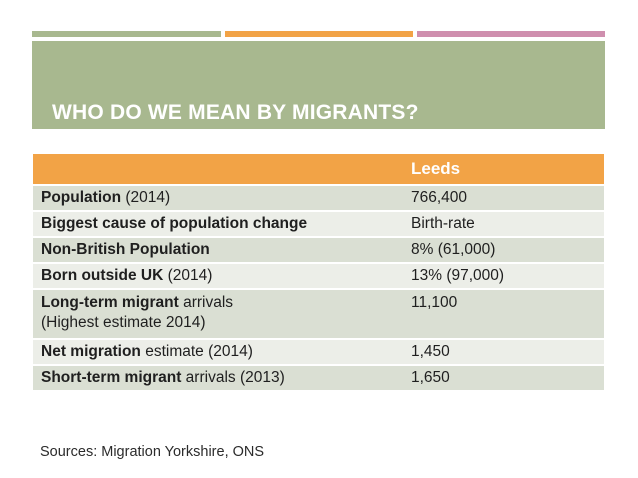  I want to click on table-row: Born outside UK (2014) 13% (97,000), so click(318, 275).